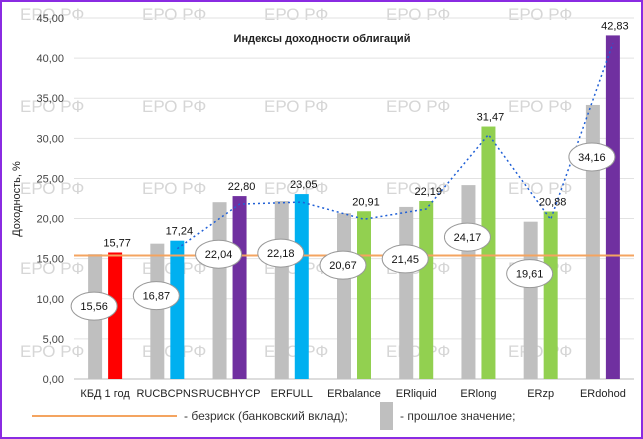  I want to click on y-tick-label: 35,00, so click(50, 99).